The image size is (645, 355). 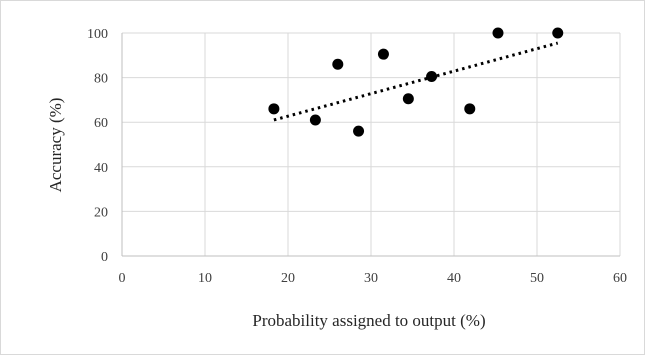 What do you see at coordinates (454, 278) in the screenshot?
I see `x-tick-label: 40` at bounding box center [454, 278].